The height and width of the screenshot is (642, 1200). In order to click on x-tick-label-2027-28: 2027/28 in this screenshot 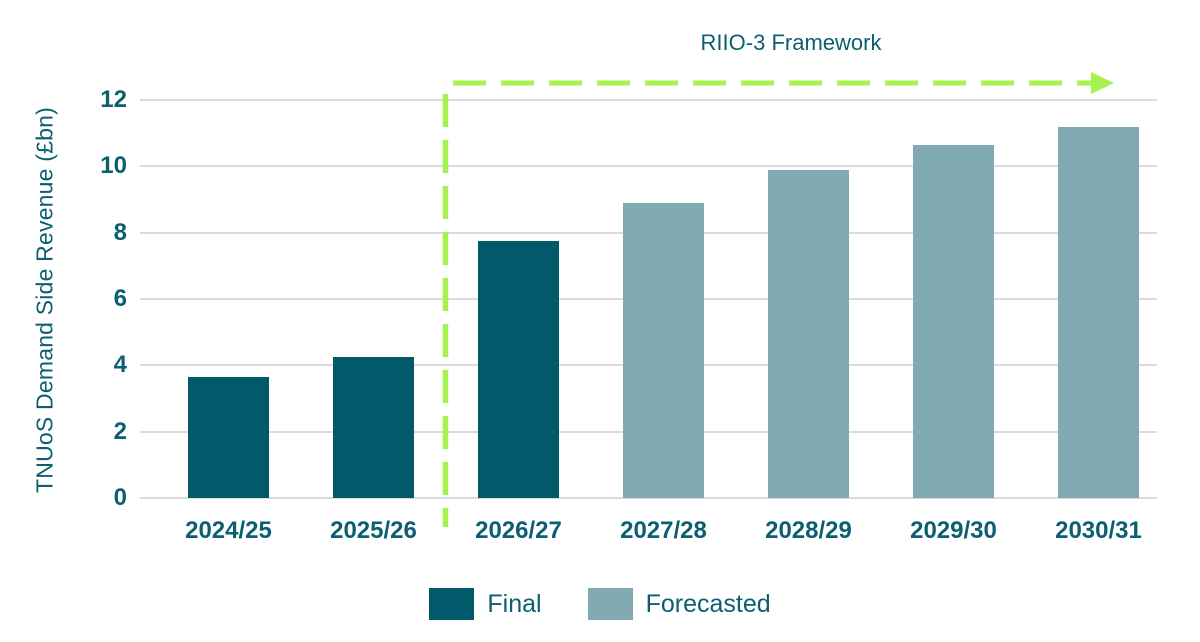, I will do `click(663, 530)`.